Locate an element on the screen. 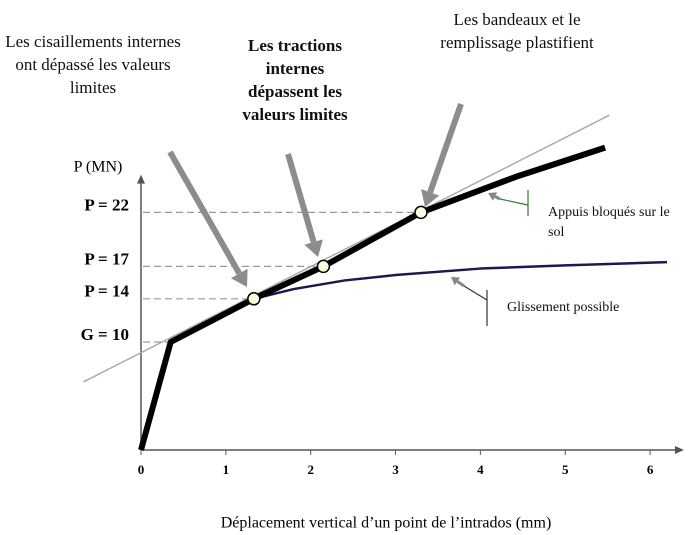 This screenshot has width=690, height=535. y-tick-label: G = 10 is located at coordinates (105, 334).